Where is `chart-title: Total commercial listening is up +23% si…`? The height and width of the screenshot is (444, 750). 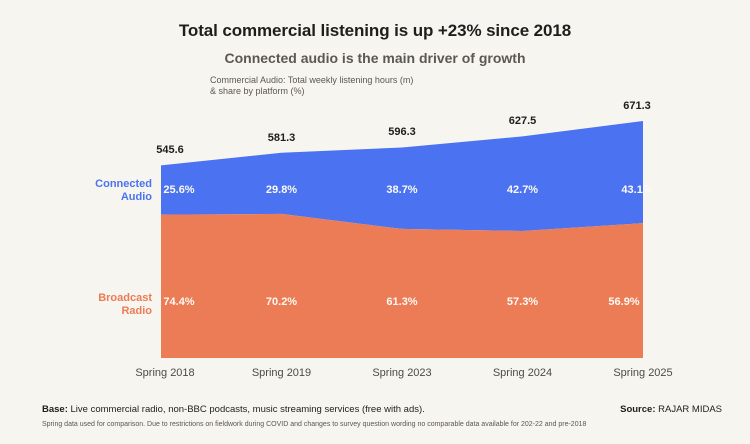 chart-title: Total commercial listening is up +23% si… is located at coordinates (375, 30).